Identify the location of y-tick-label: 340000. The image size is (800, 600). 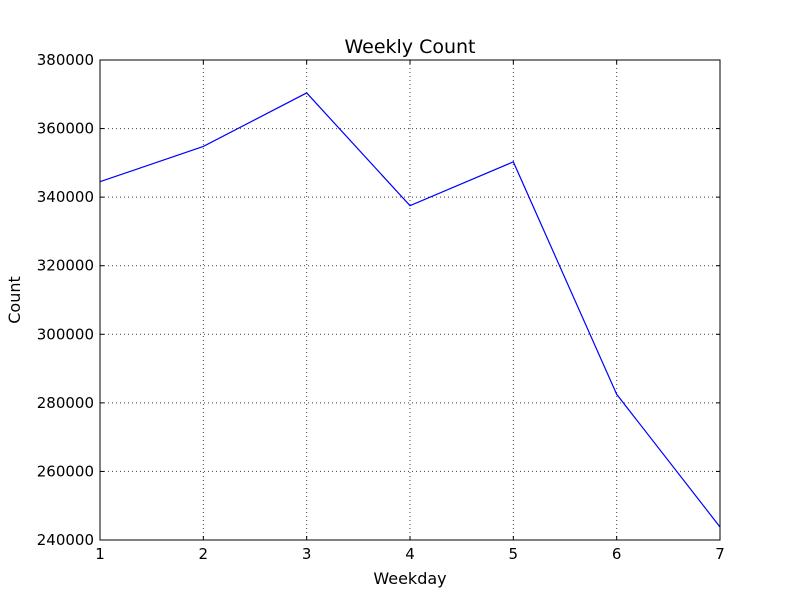
(65, 197).